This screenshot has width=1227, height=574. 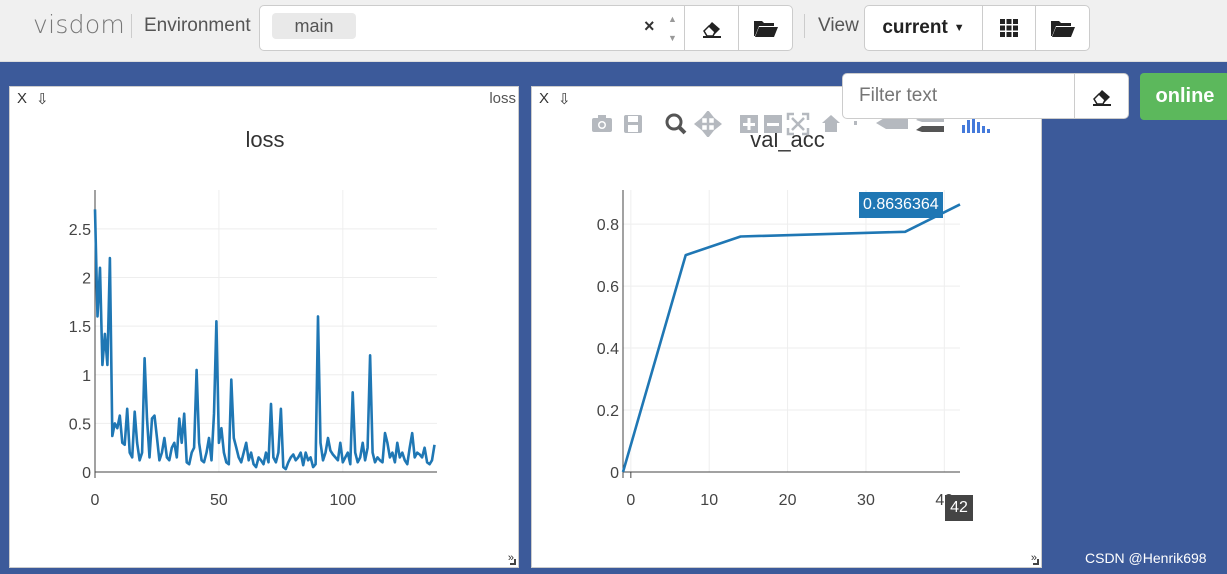 I want to click on hover-x-text: 42, so click(x=959, y=507).